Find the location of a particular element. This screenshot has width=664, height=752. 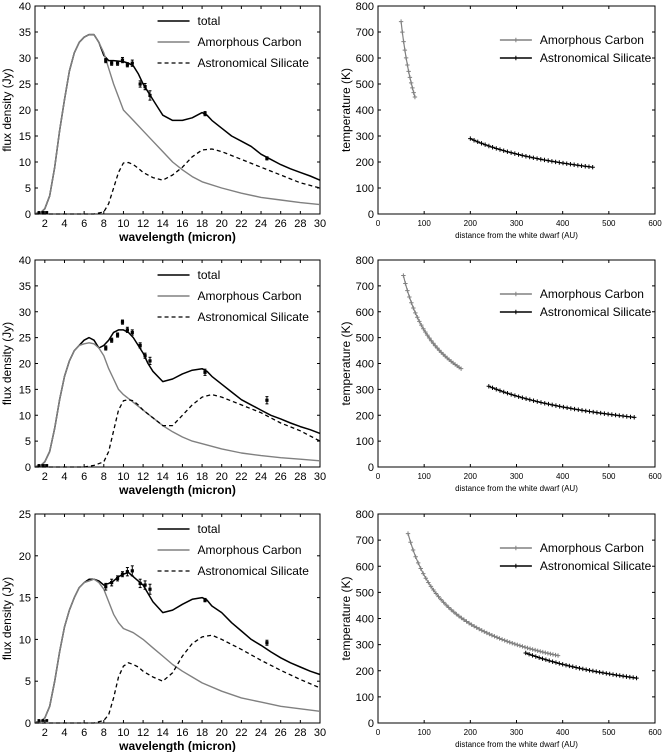

x-tick-label: 24 is located at coordinates (261, 733).